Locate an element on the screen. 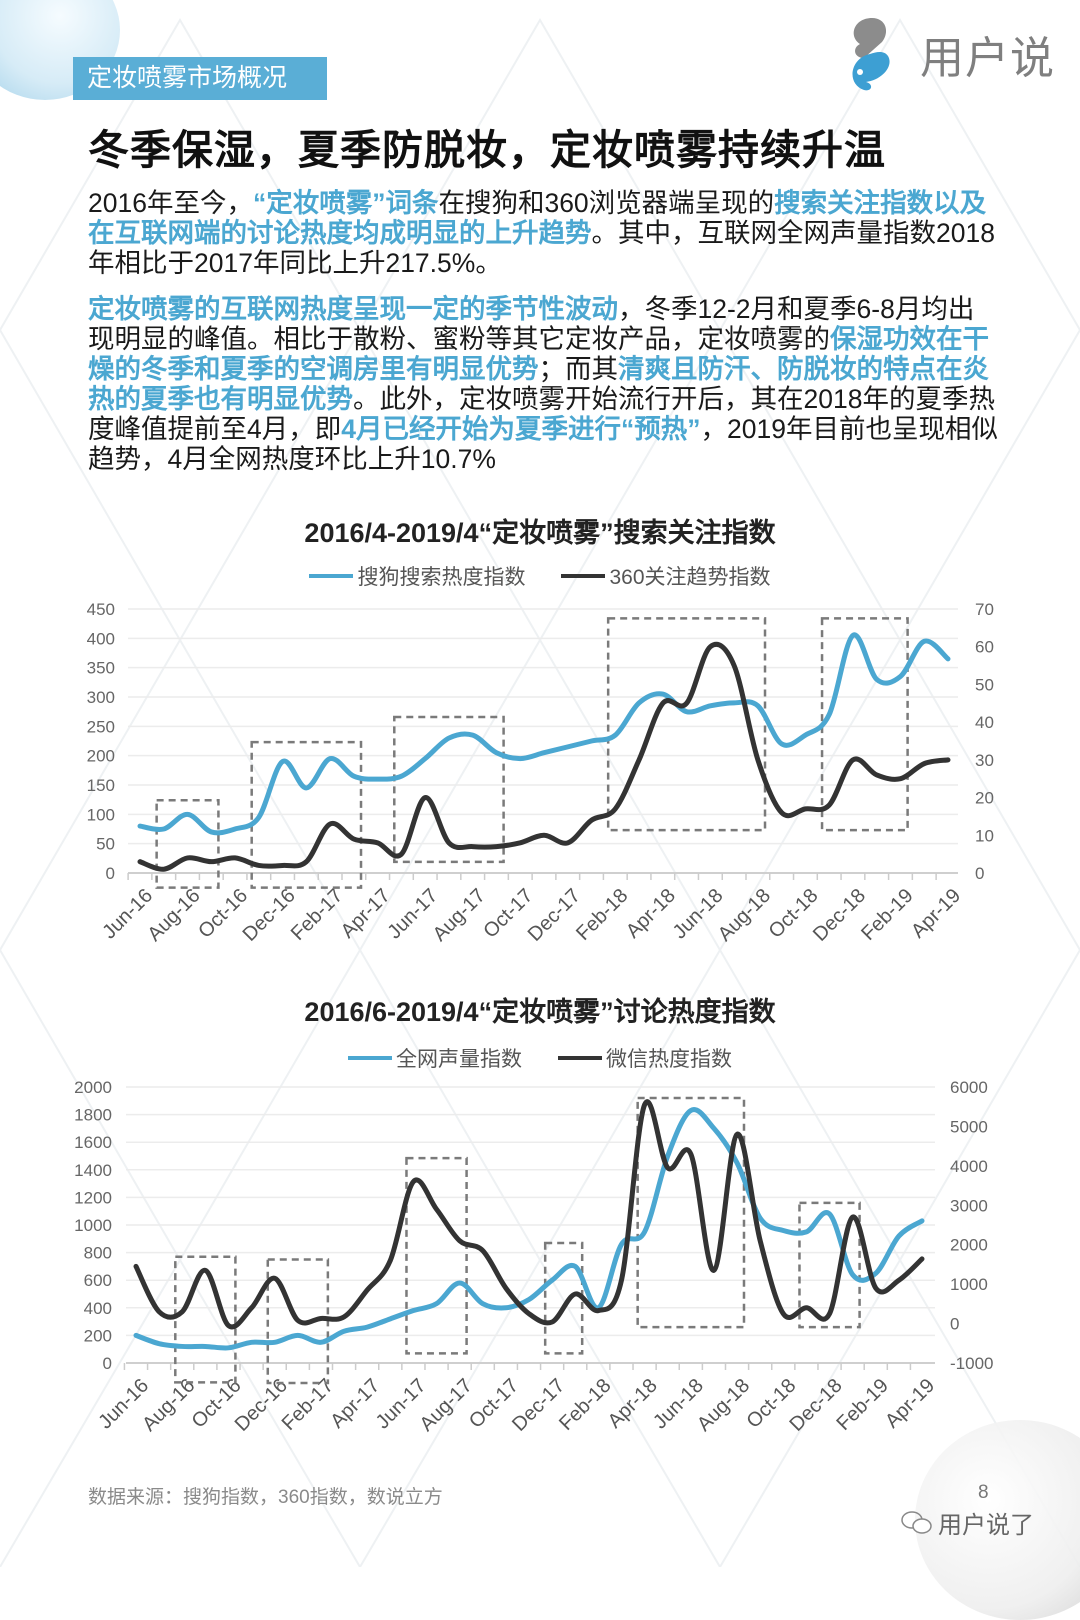 Image resolution: width=1080 pixels, height=1620 pixels. y-left-tick-label: 1800 is located at coordinates (93, 1115).